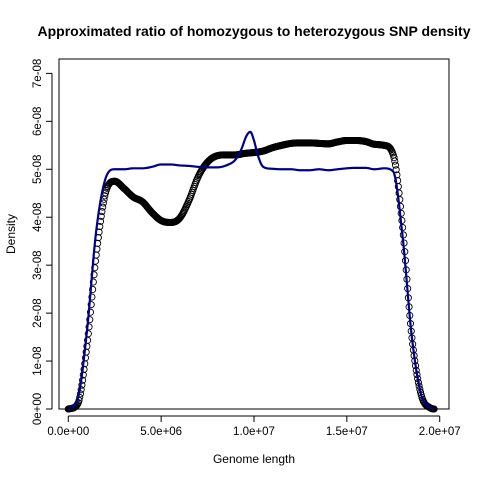  Describe the element at coordinates (38, 360) in the screenshot. I see `y-tick-label: 1e-08` at that location.